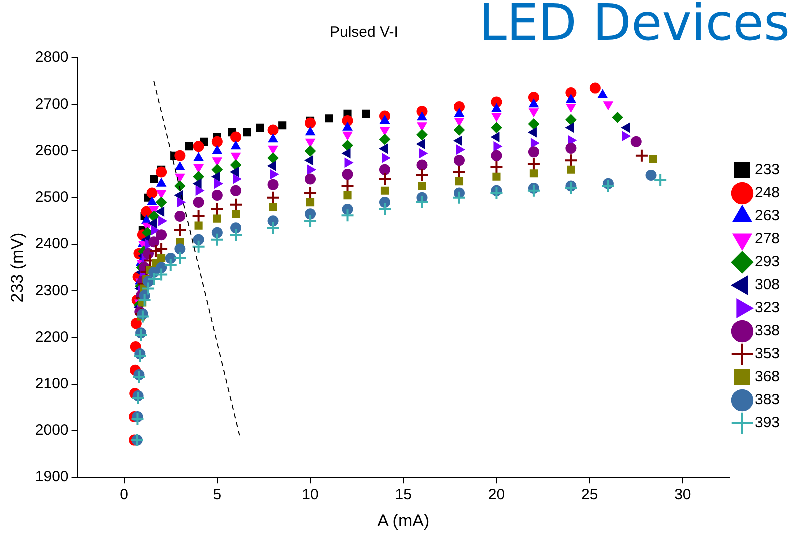 The image size is (796, 542). I want to click on x-axis-title: A (mA), so click(404, 520).